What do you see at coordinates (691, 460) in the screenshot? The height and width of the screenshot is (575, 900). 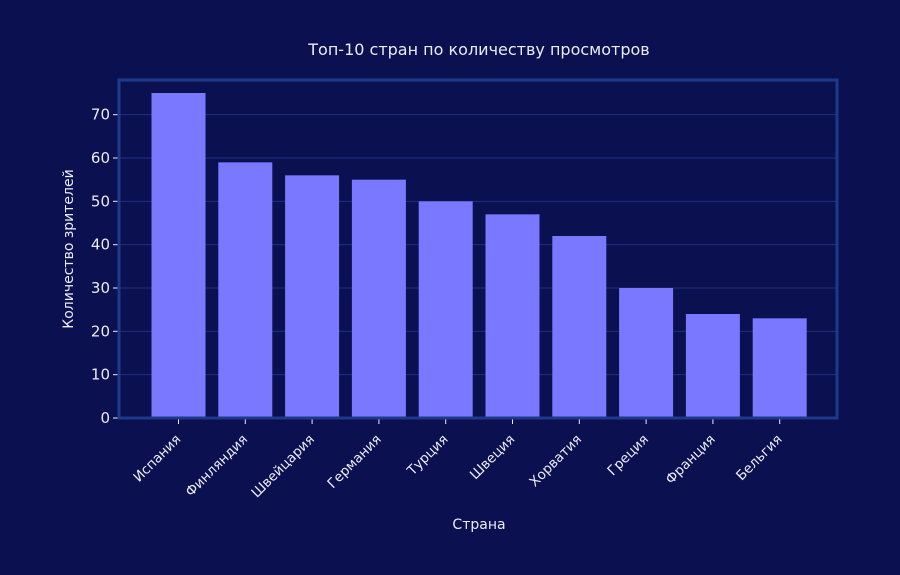 I see `x-tick-label: Франция` at bounding box center [691, 460].